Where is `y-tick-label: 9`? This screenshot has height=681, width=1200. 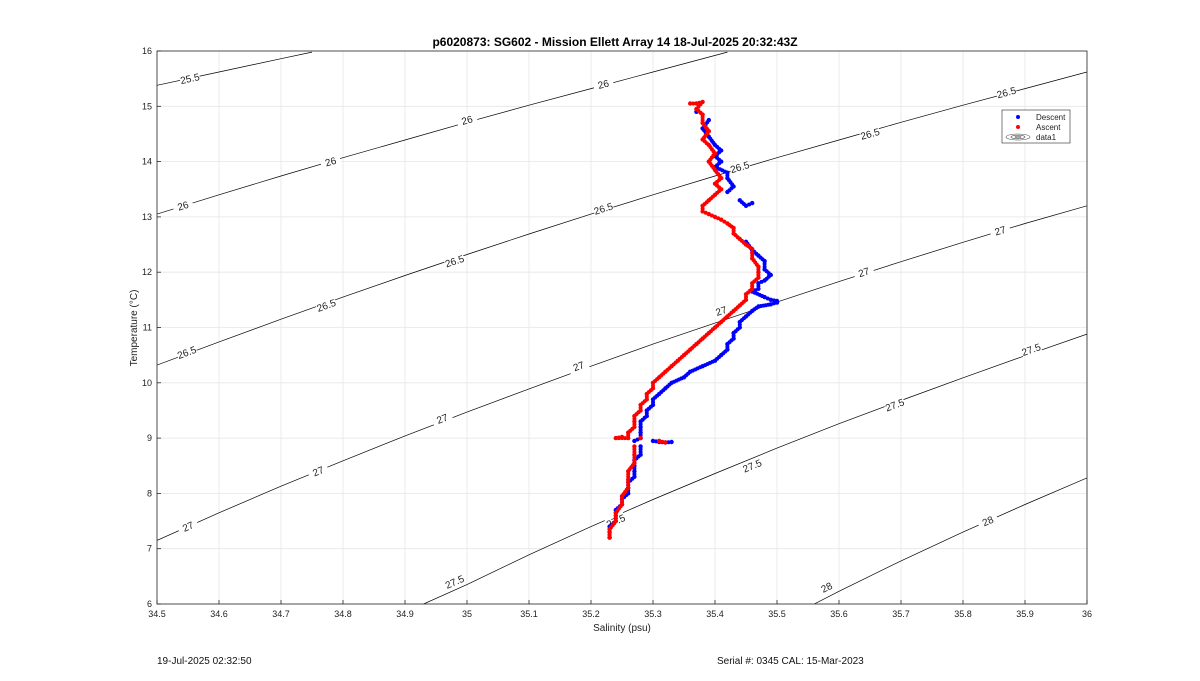
y-tick-label: 9 is located at coordinates (149, 438).